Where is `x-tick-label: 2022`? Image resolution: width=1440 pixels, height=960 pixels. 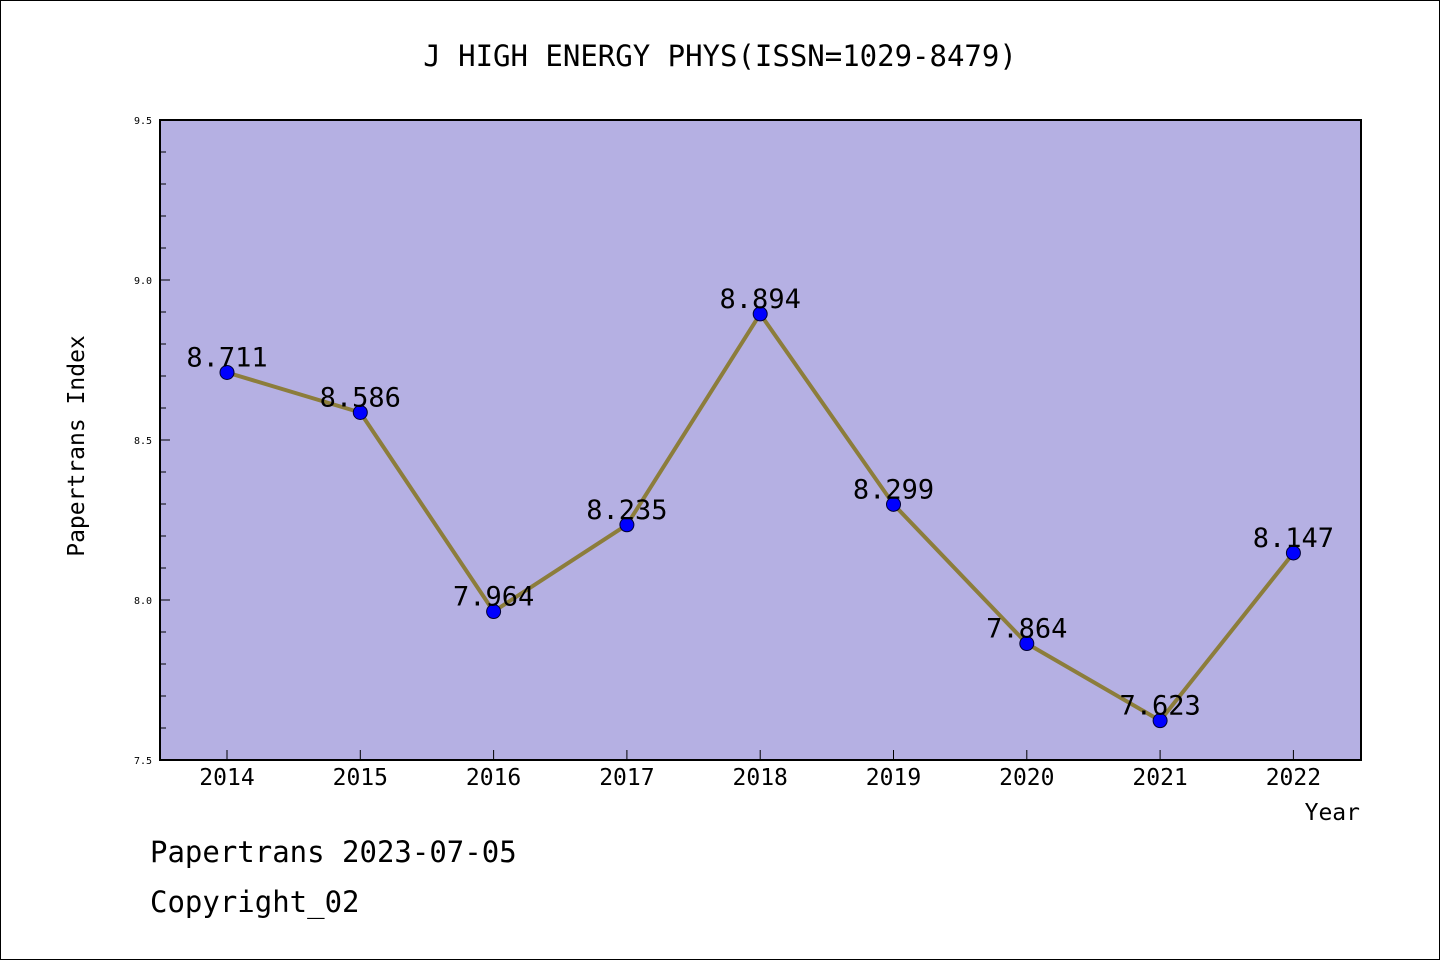
x-tick-label: 2022 is located at coordinates (1293, 778).